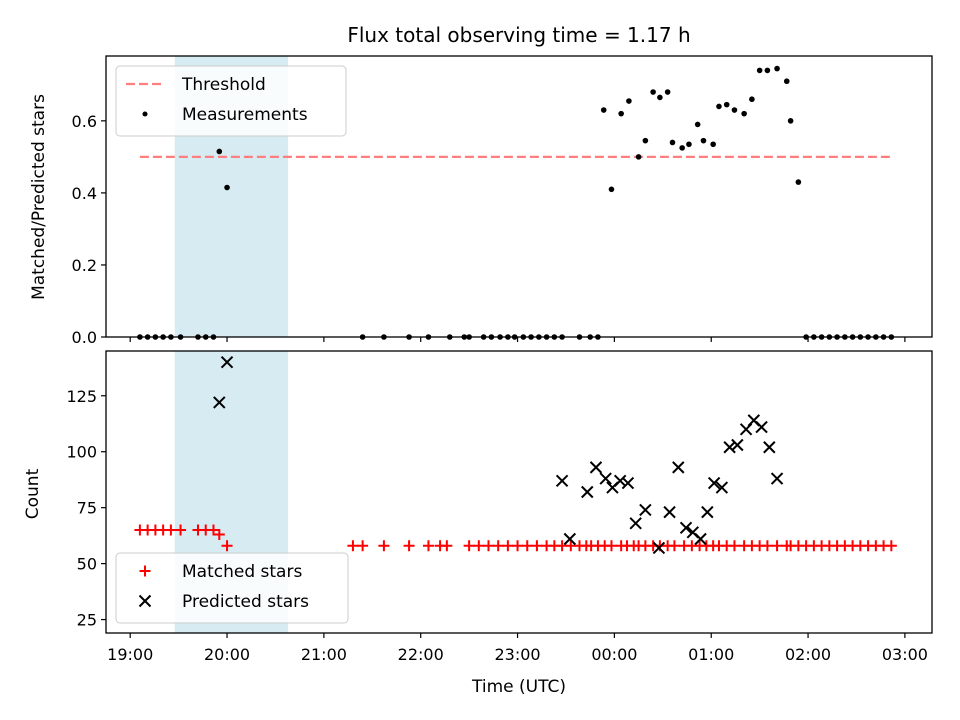 Image resolution: width=960 pixels, height=720 pixels. Describe the element at coordinates (242, 572) in the screenshot. I see `legend-label-matched-stars: Matched stars` at that location.